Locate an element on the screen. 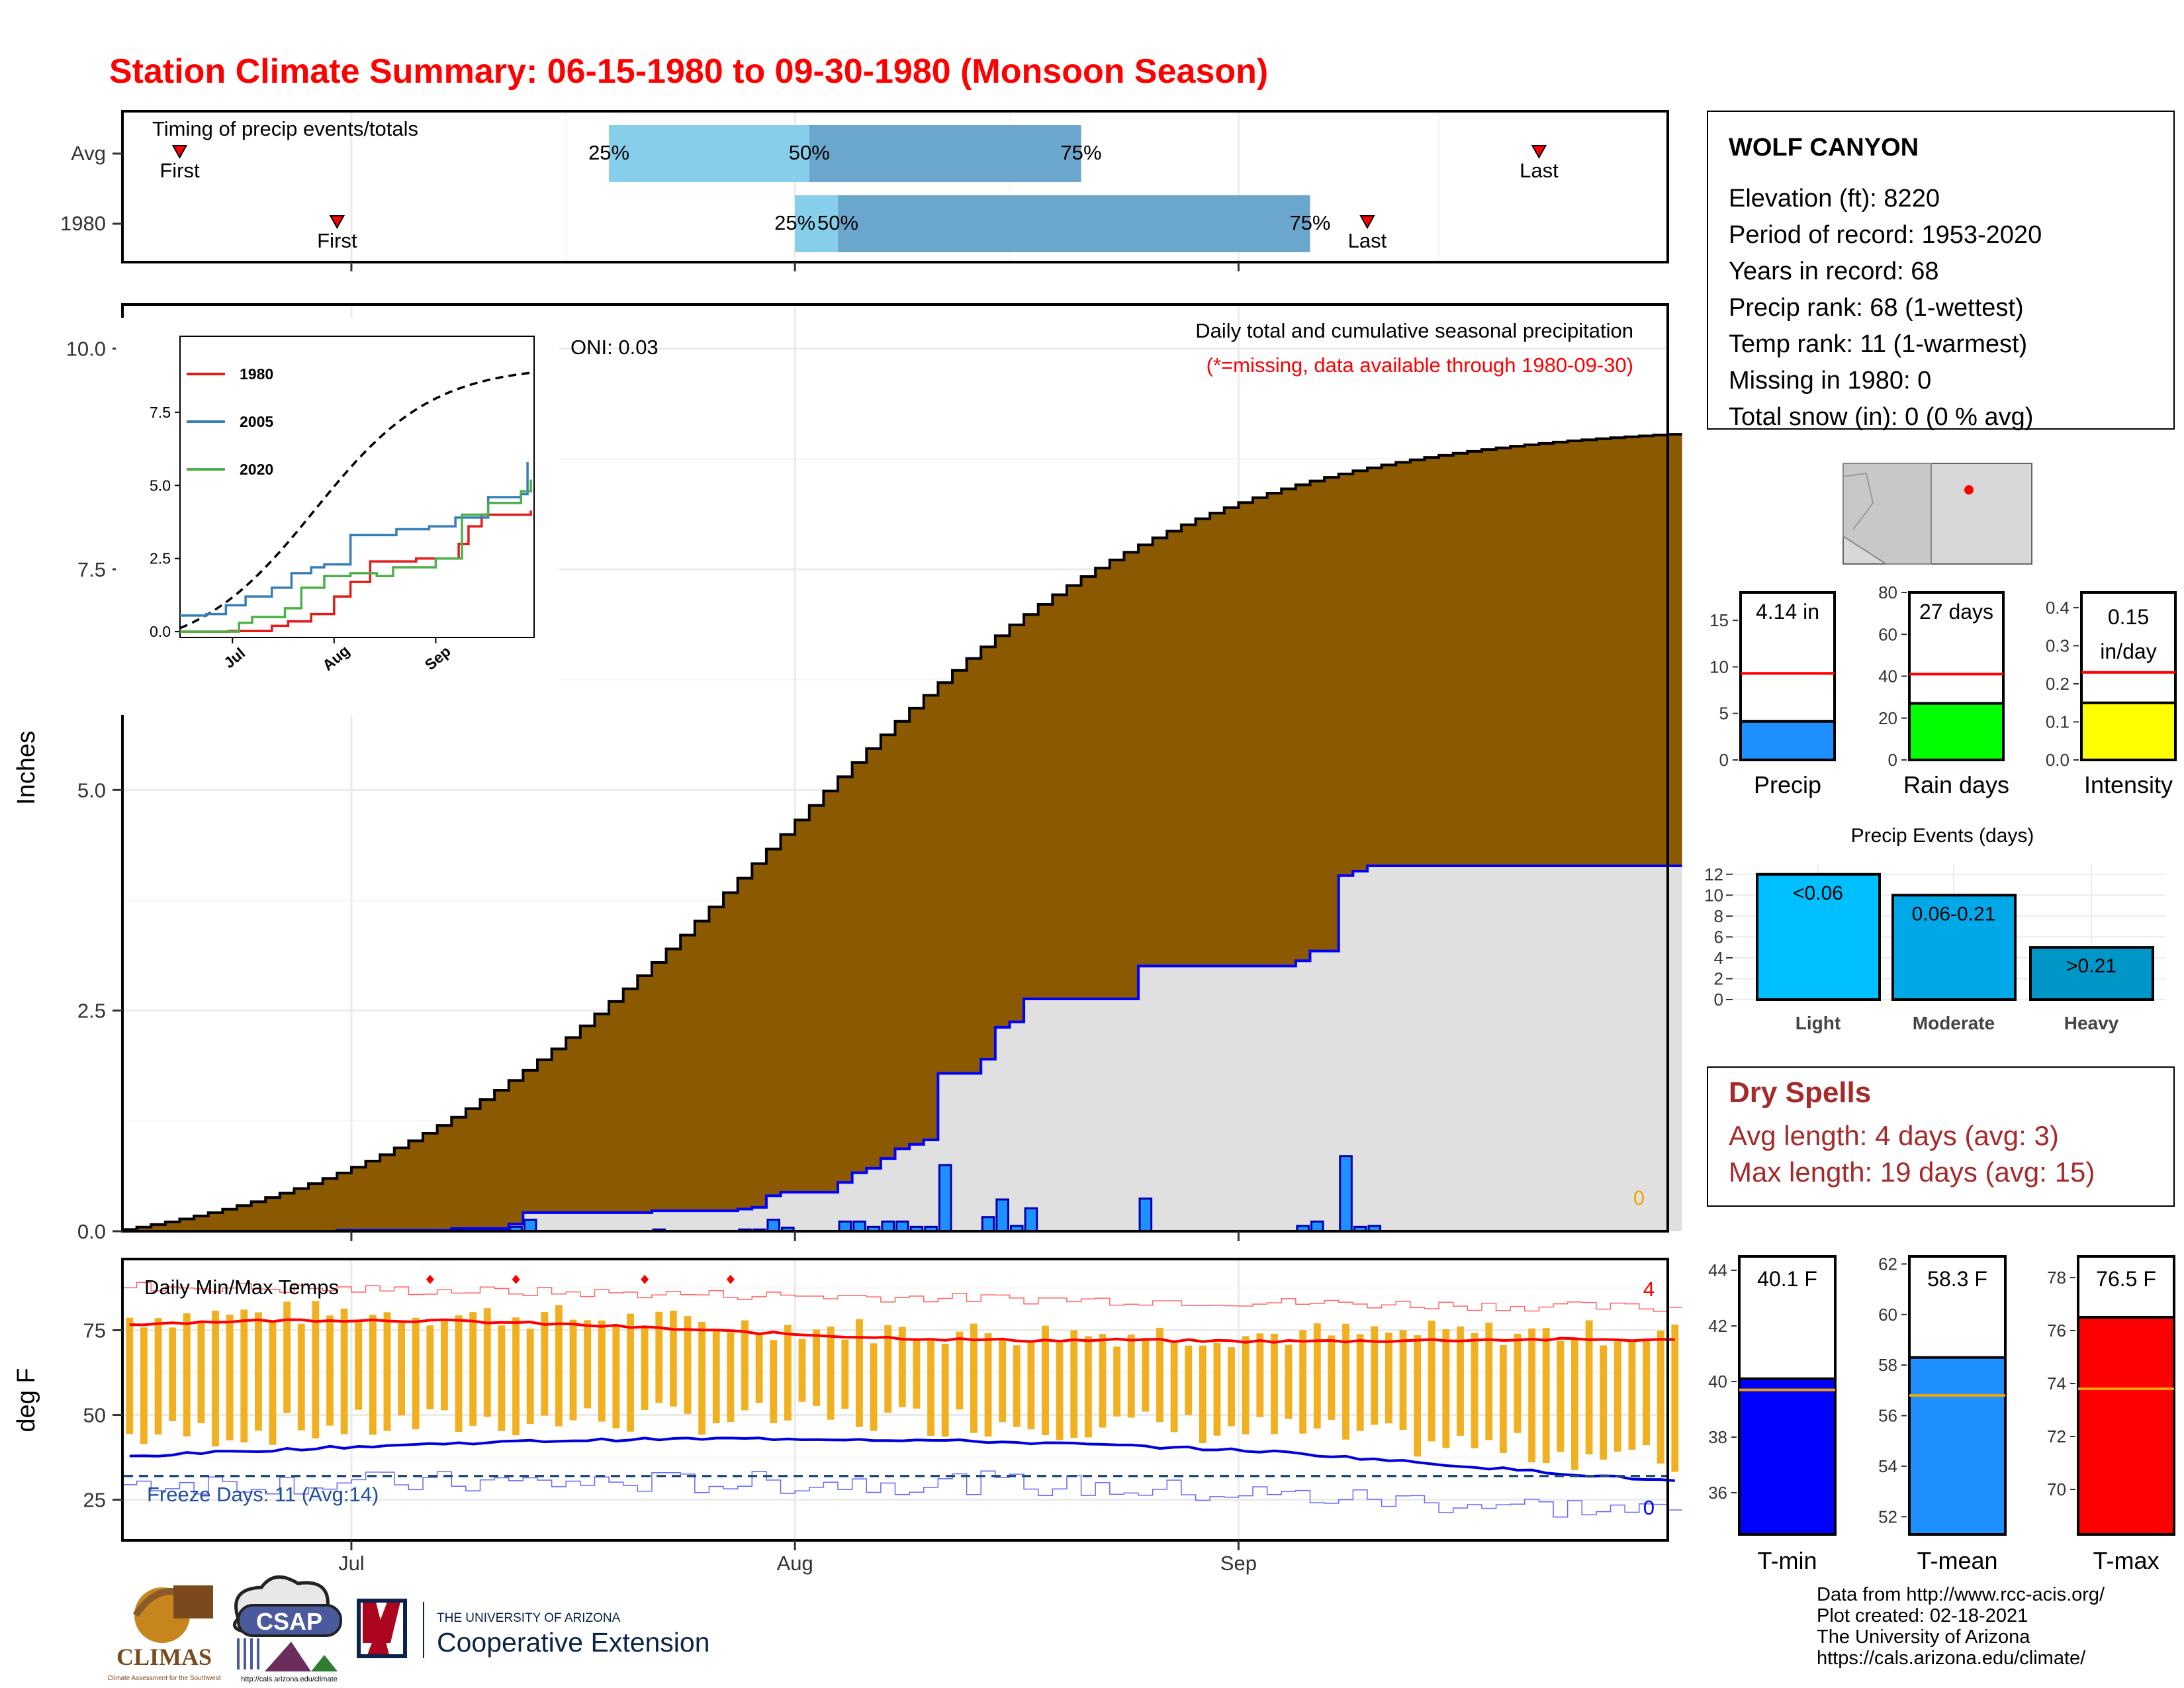  temp-bar-name: T-max is located at coordinates (2126, 1560).